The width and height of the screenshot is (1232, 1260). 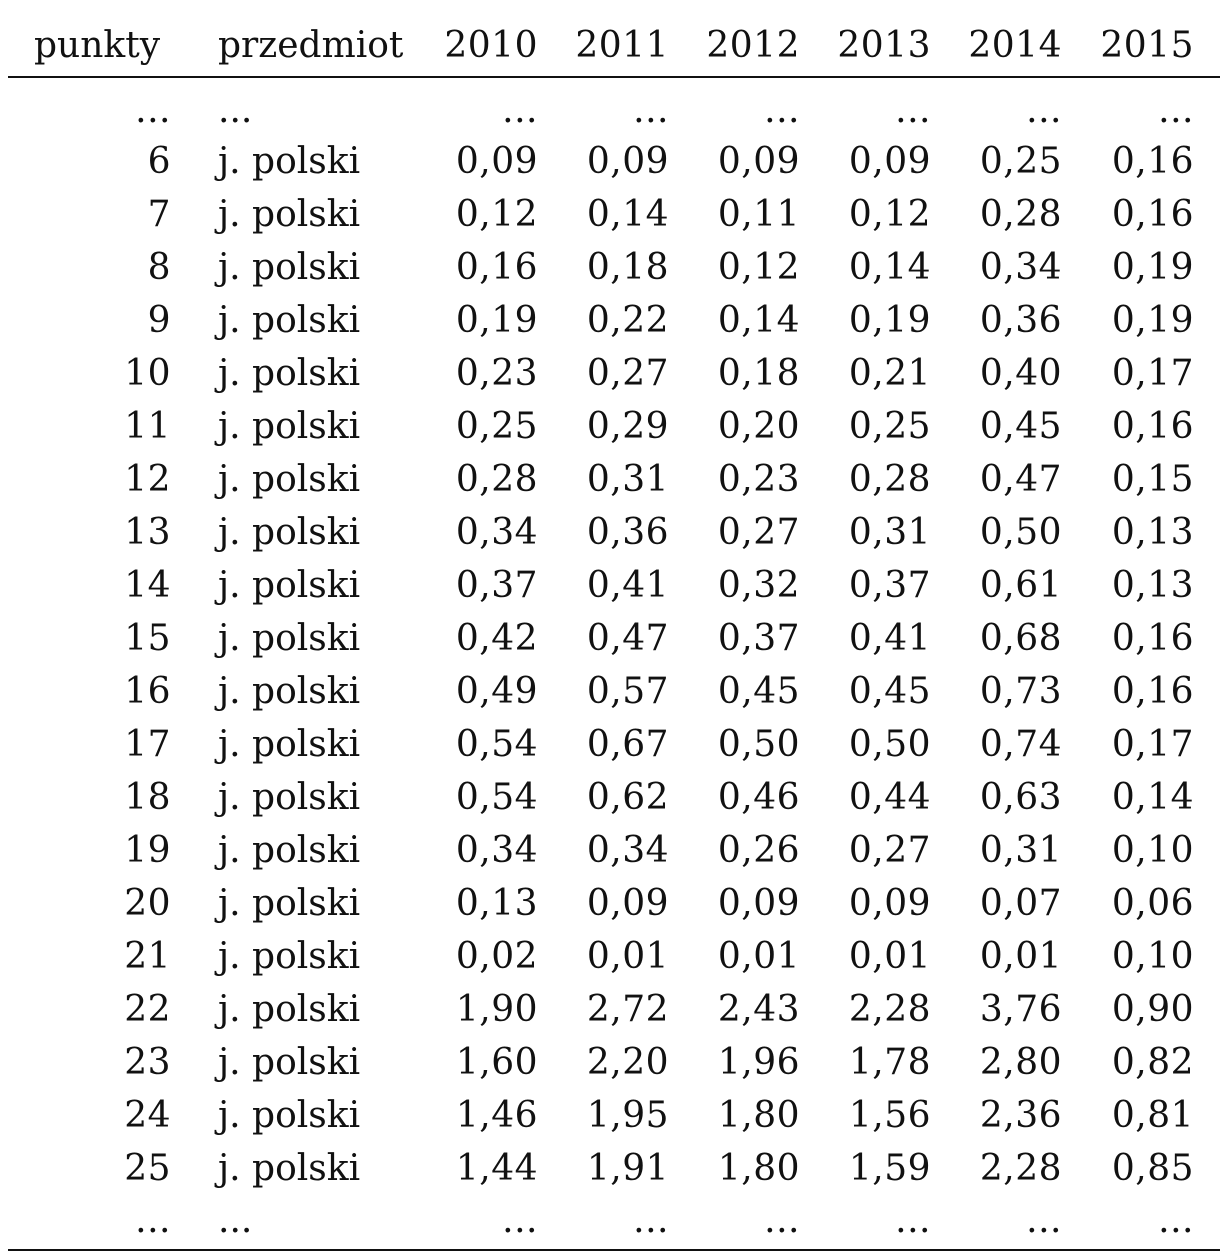 What do you see at coordinates (758, 638) in the screenshot?
I see `cell-value: 0,37` at bounding box center [758, 638].